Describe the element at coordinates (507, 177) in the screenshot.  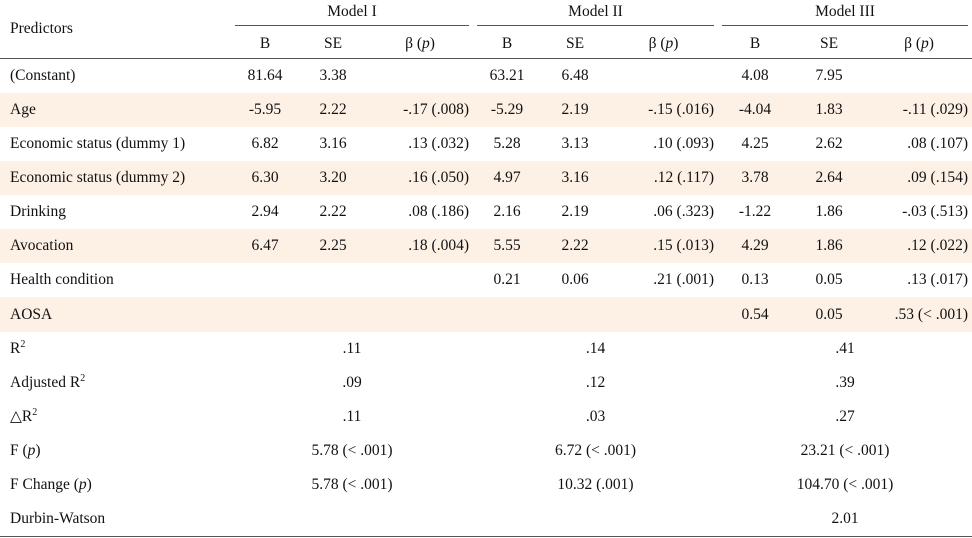
I see `cell-b: 4.97` at that location.